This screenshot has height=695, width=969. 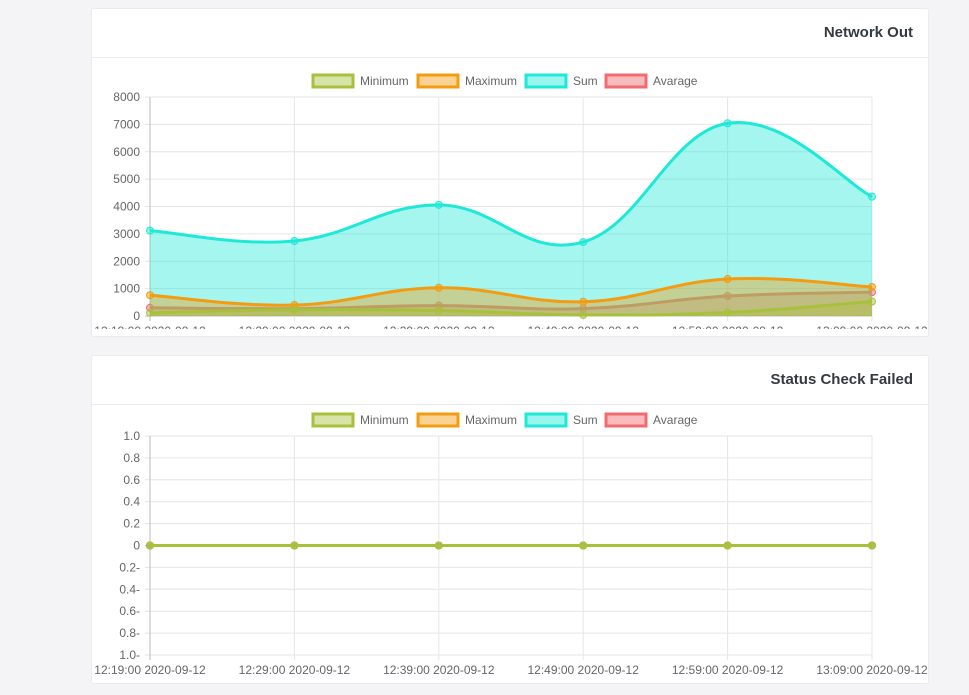 I want to click on series-line-minimum, so click(x=511, y=308).